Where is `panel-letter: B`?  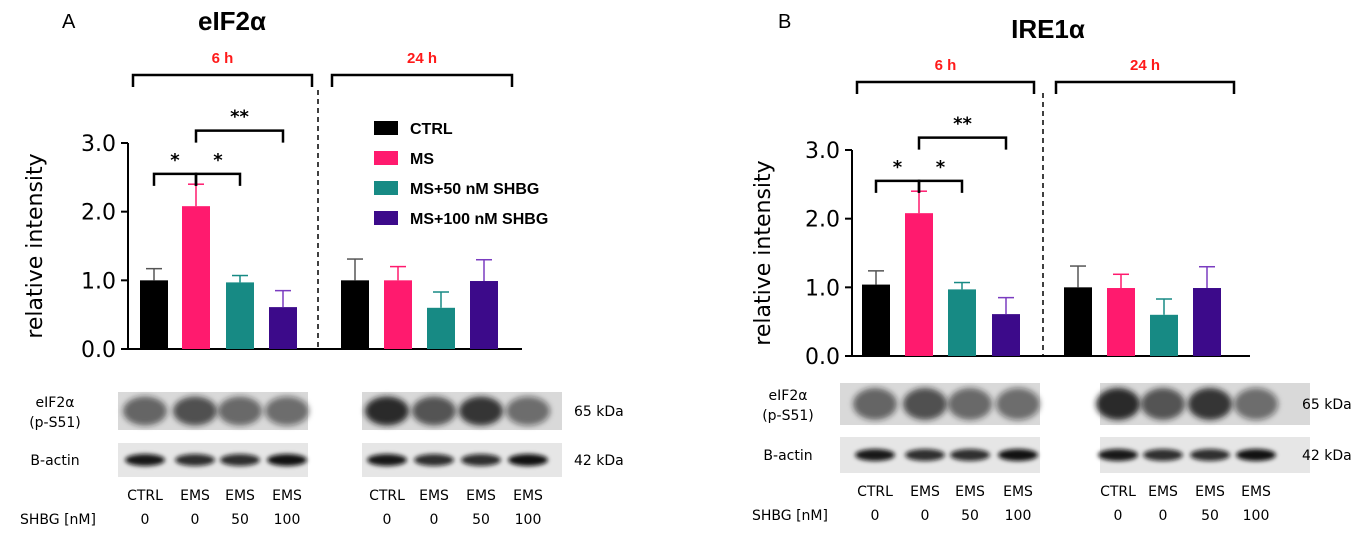 panel-letter: B is located at coordinates (784, 22).